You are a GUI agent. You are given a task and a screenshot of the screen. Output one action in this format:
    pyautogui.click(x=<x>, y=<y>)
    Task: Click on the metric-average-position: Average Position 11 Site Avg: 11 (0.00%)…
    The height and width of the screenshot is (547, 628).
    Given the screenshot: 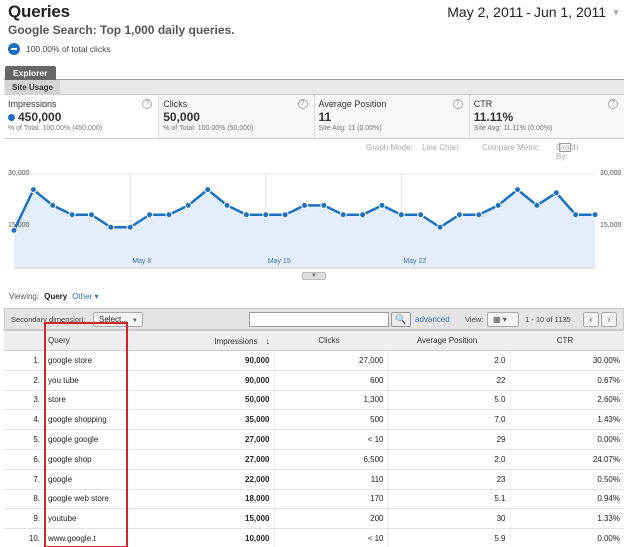 What is the action you would take?
    pyautogui.click(x=392, y=116)
    